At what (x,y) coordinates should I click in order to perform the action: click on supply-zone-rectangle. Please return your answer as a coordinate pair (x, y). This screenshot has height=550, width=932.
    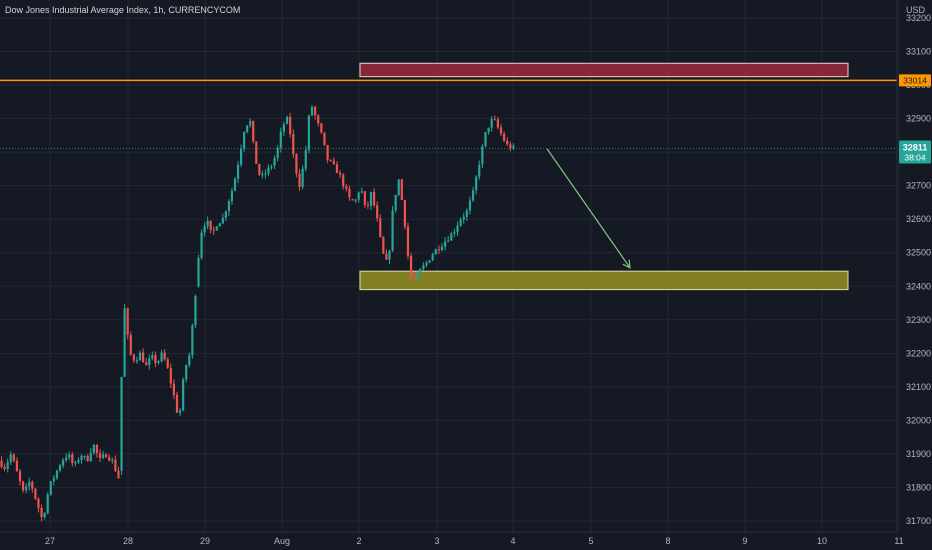
    Looking at the image, I should click on (604, 70).